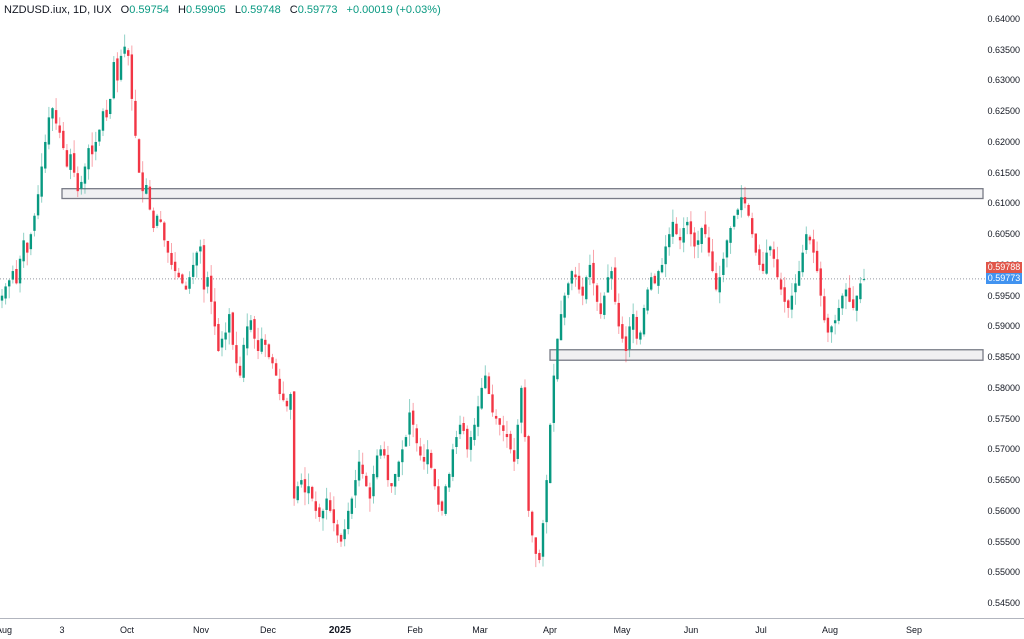  I want to click on price-tick-label: 0.61500, so click(1003, 172).